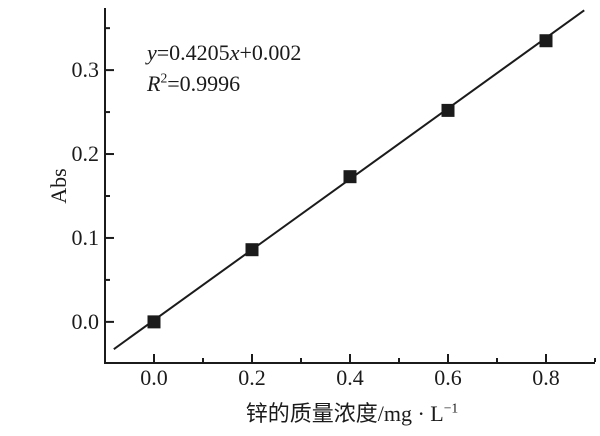  What do you see at coordinates (546, 377) in the screenshot?
I see `x-tick-label: 0.8` at bounding box center [546, 377].